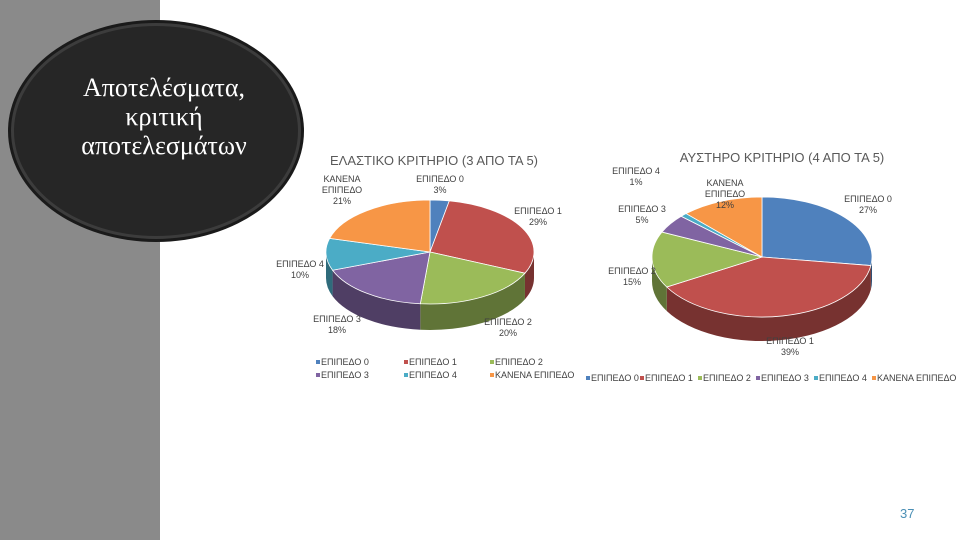  Describe the element at coordinates (817, 231) in the screenshot. I see `pie-slice-επιπεδο-0` at that location.